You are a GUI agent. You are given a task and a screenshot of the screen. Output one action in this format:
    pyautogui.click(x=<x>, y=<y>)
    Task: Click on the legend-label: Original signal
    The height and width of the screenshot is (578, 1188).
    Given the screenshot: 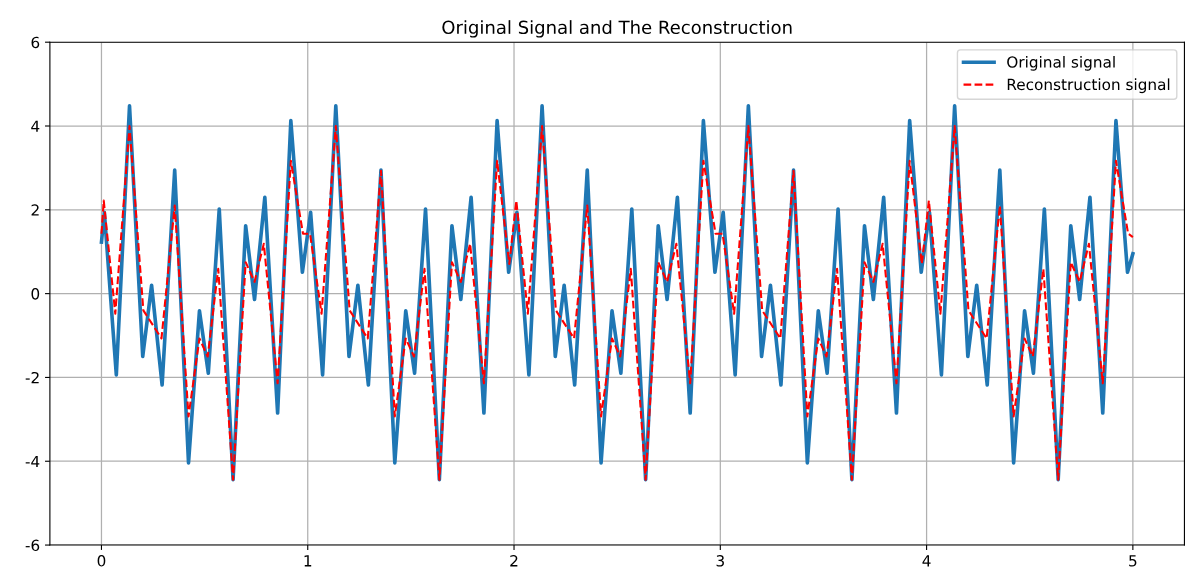 What is the action you would take?
    pyautogui.click(x=1061, y=63)
    